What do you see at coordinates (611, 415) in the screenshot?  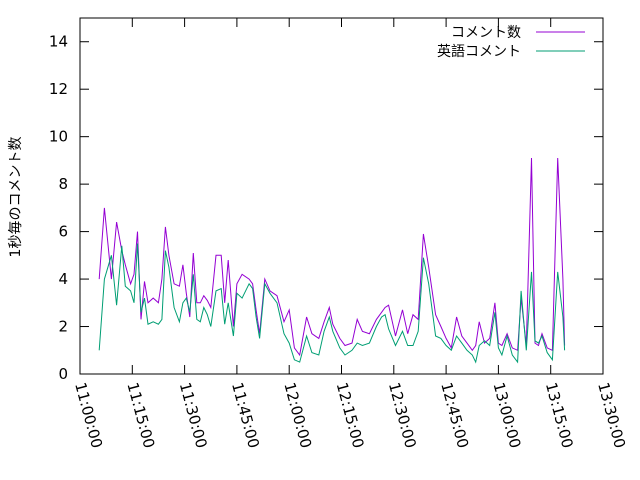 I see `x-tick-label: 13:30:00` at bounding box center [611, 415].